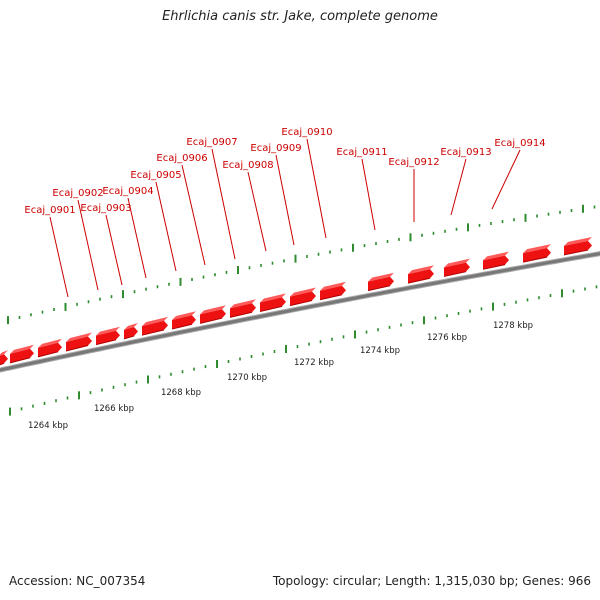 The height and width of the screenshot is (600, 600). What do you see at coordinates (513, 326) in the screenshot?
I see `kbp-label: 1278 kbp` at bounding box center [513, 326].